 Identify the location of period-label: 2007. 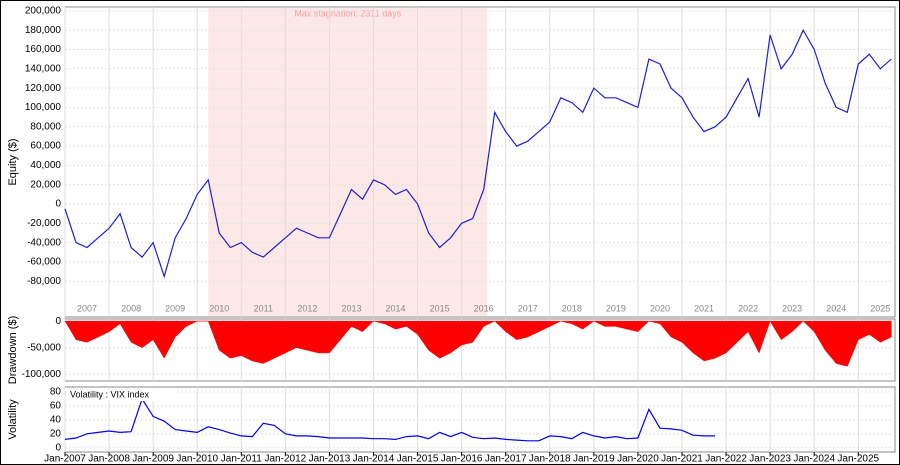
(87, 308).